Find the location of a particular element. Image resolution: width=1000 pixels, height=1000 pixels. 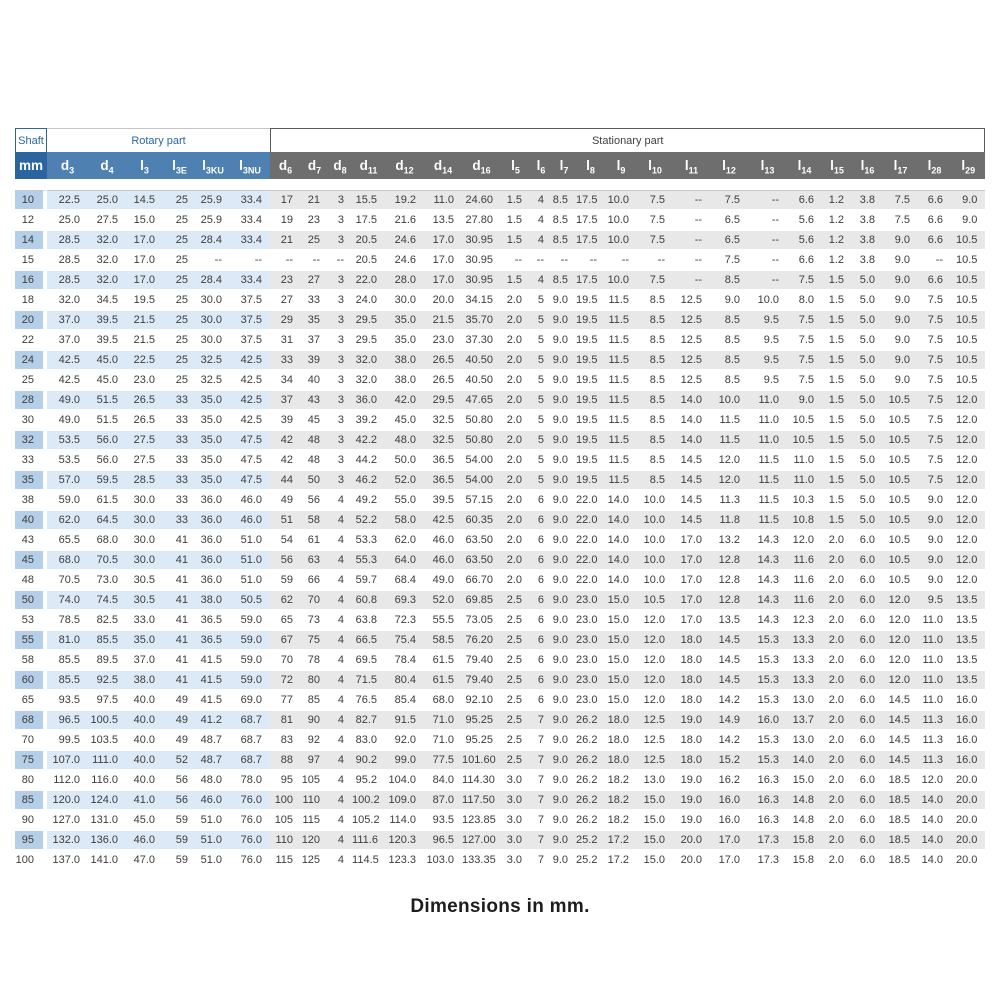

table-cell: 80.4 is located at coordinates (405, 681).